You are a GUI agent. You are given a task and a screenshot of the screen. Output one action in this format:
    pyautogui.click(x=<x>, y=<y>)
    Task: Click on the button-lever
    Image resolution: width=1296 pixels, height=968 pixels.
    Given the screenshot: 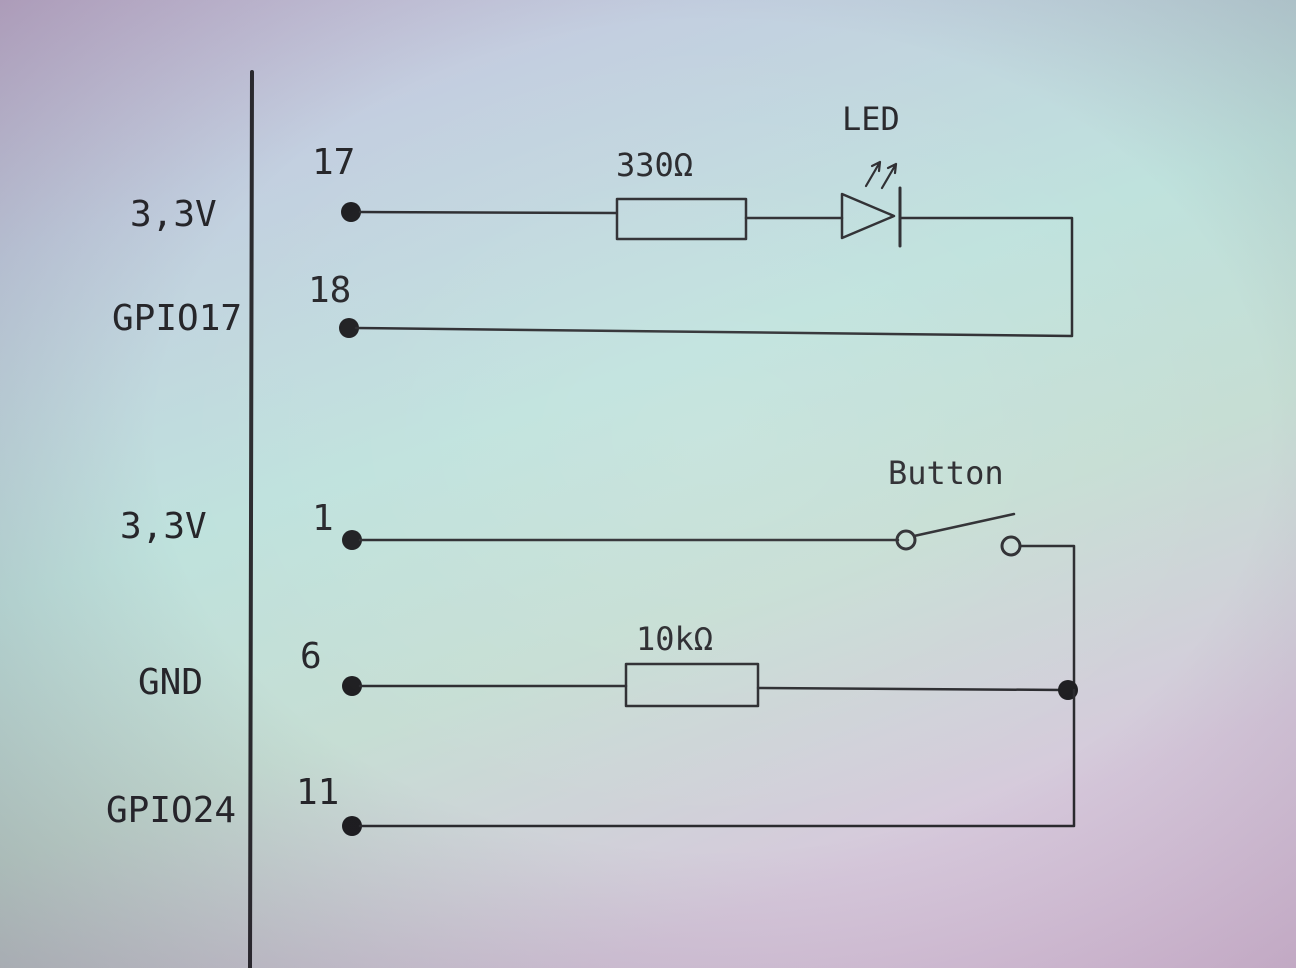 What is the action you would take?
    pyautogui.click(x=964, y=525)
    